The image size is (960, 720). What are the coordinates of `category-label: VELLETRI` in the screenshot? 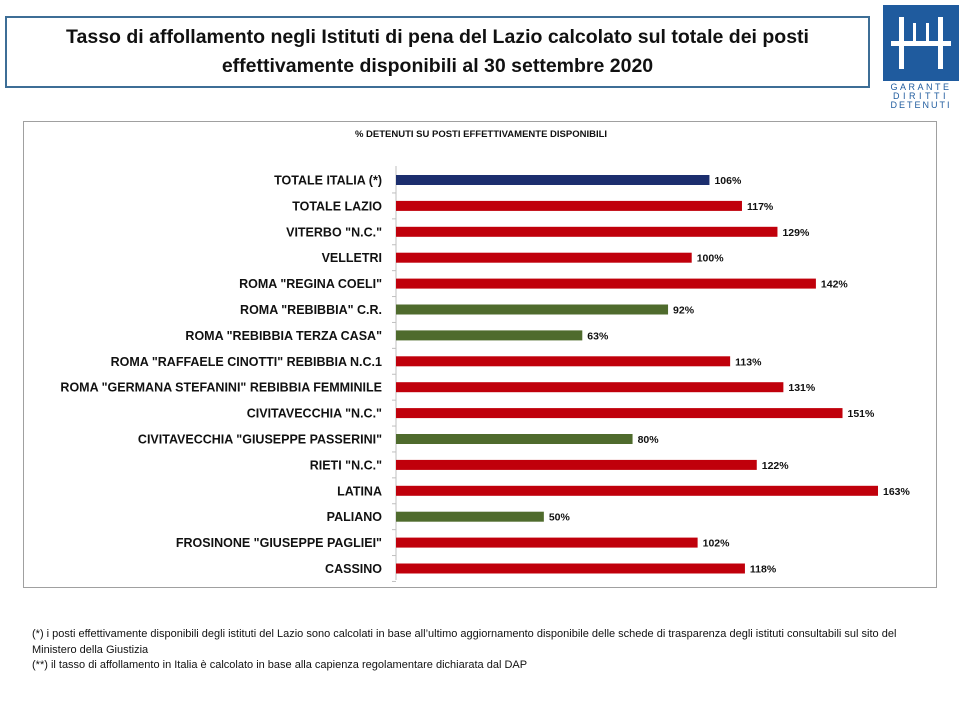 It's located at (352, 258).